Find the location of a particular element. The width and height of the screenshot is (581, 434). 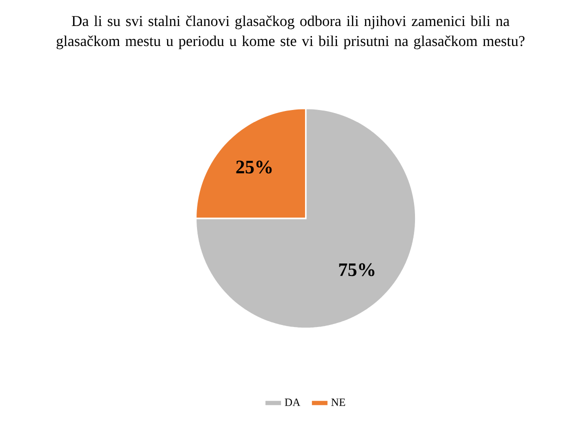

legend-label: NE is located at coordinates (338, 402).